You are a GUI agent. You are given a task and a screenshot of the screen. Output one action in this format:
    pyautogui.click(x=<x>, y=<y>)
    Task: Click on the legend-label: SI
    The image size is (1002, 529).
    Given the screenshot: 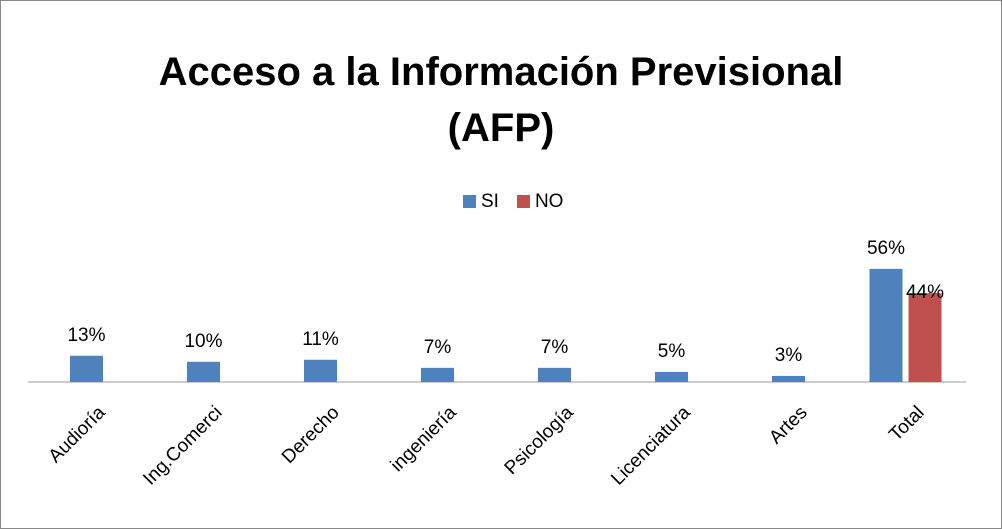 What is the action you would take?
    pyautogui.click(x=490, y=201)
    